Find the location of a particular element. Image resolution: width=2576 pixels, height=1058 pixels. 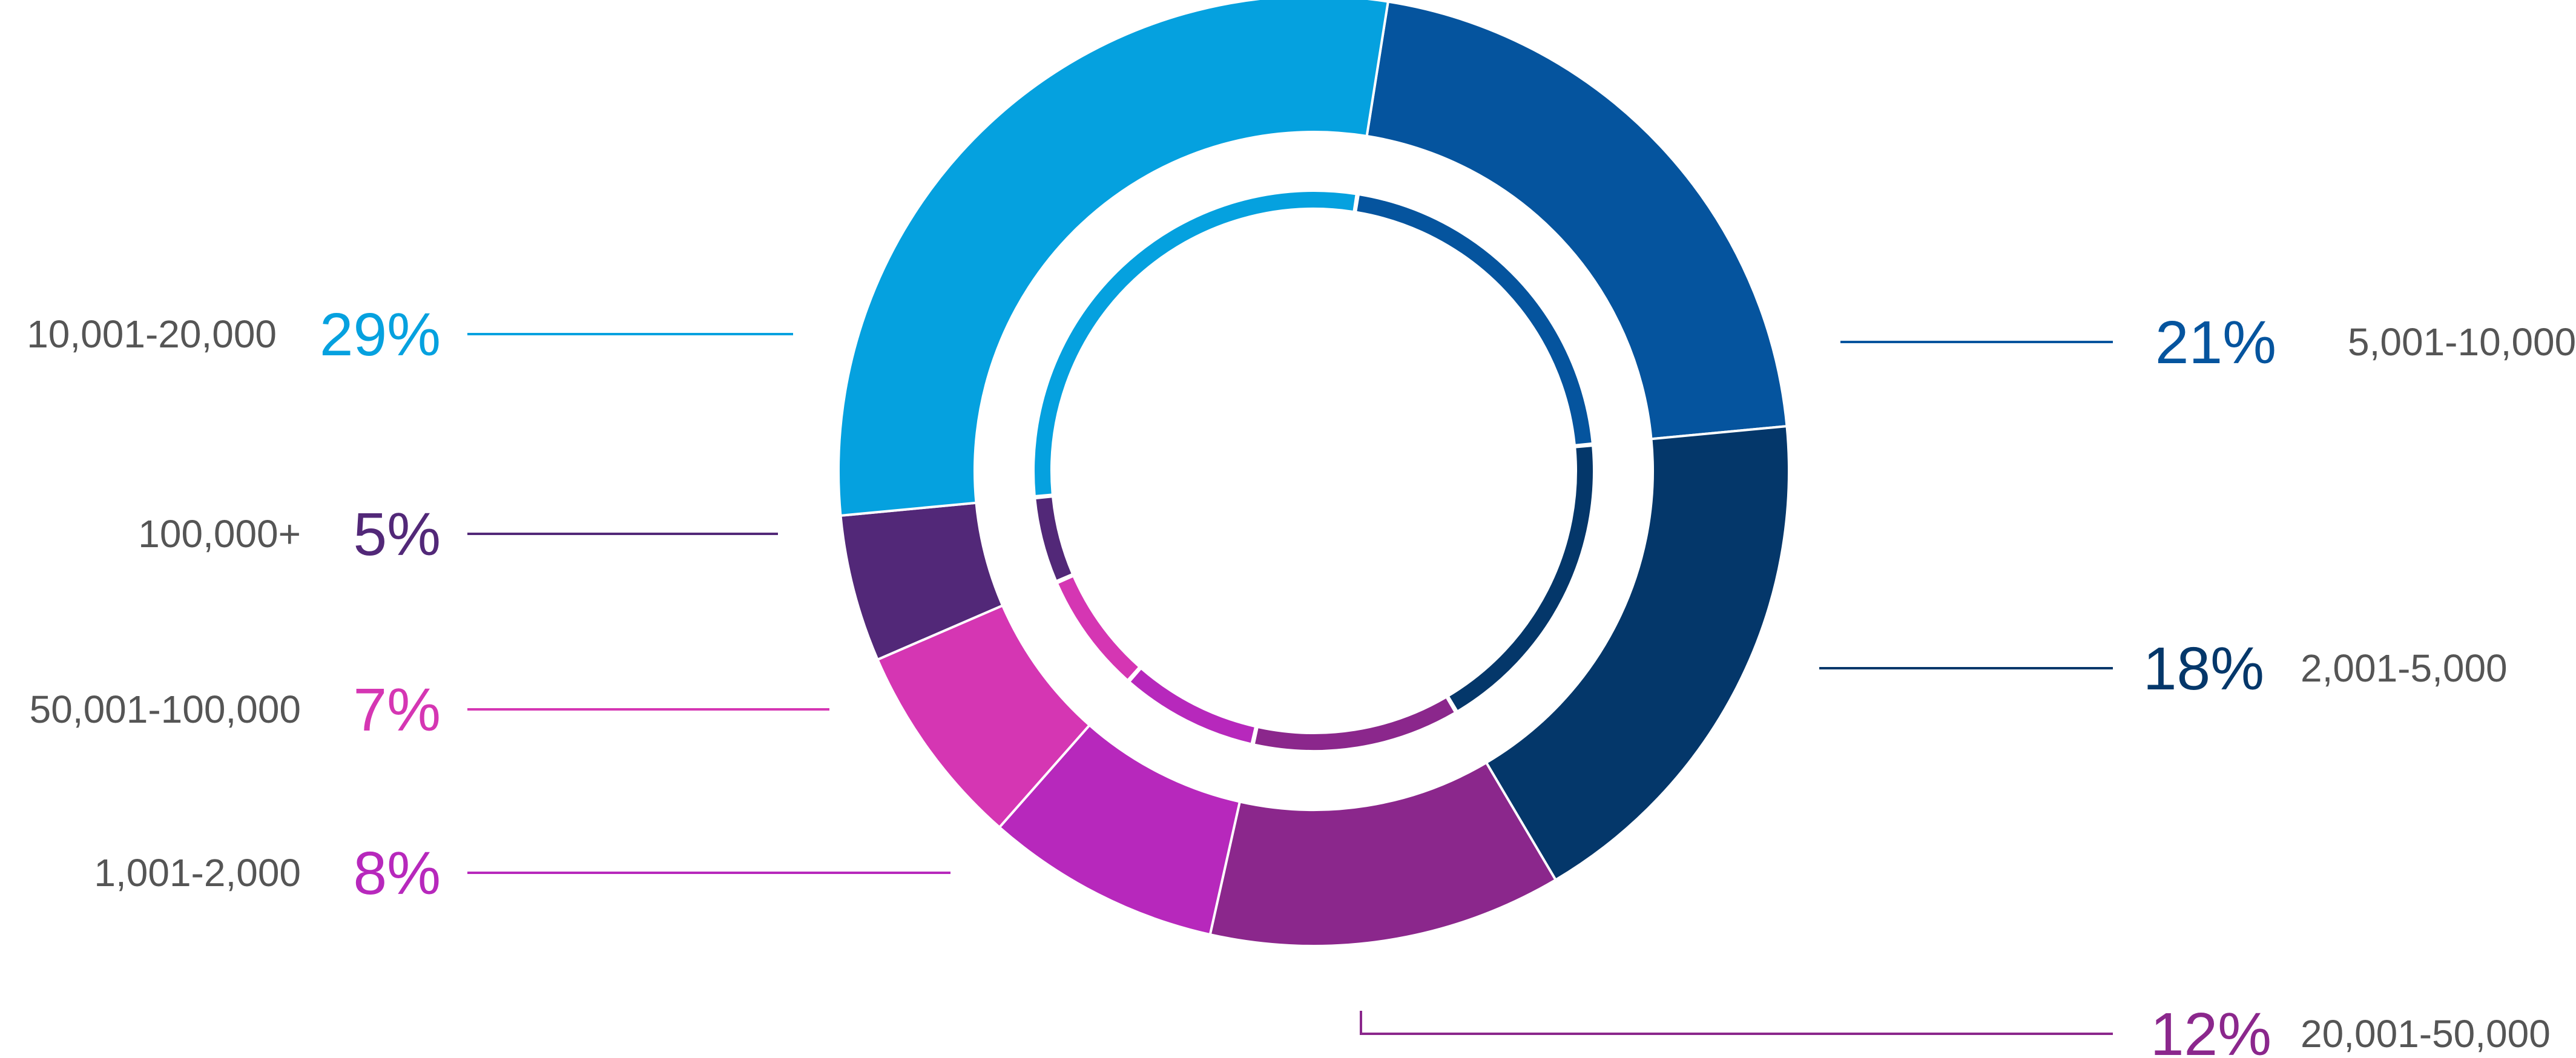

data-label-pct-1: 18% is located at coordinates (2203, 669).